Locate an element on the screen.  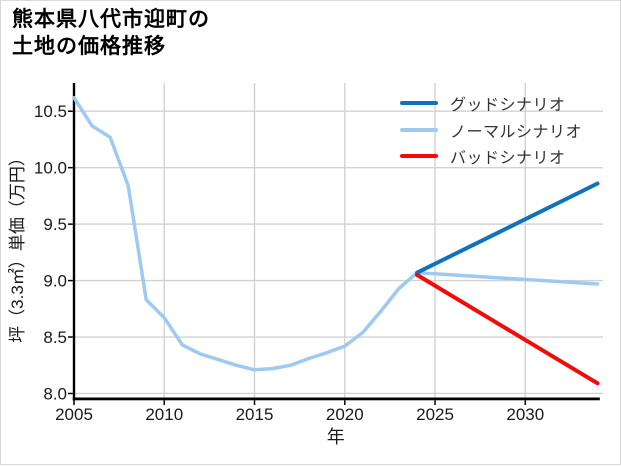
x-tick-label: 2015 is located at coordinates (255, 414).